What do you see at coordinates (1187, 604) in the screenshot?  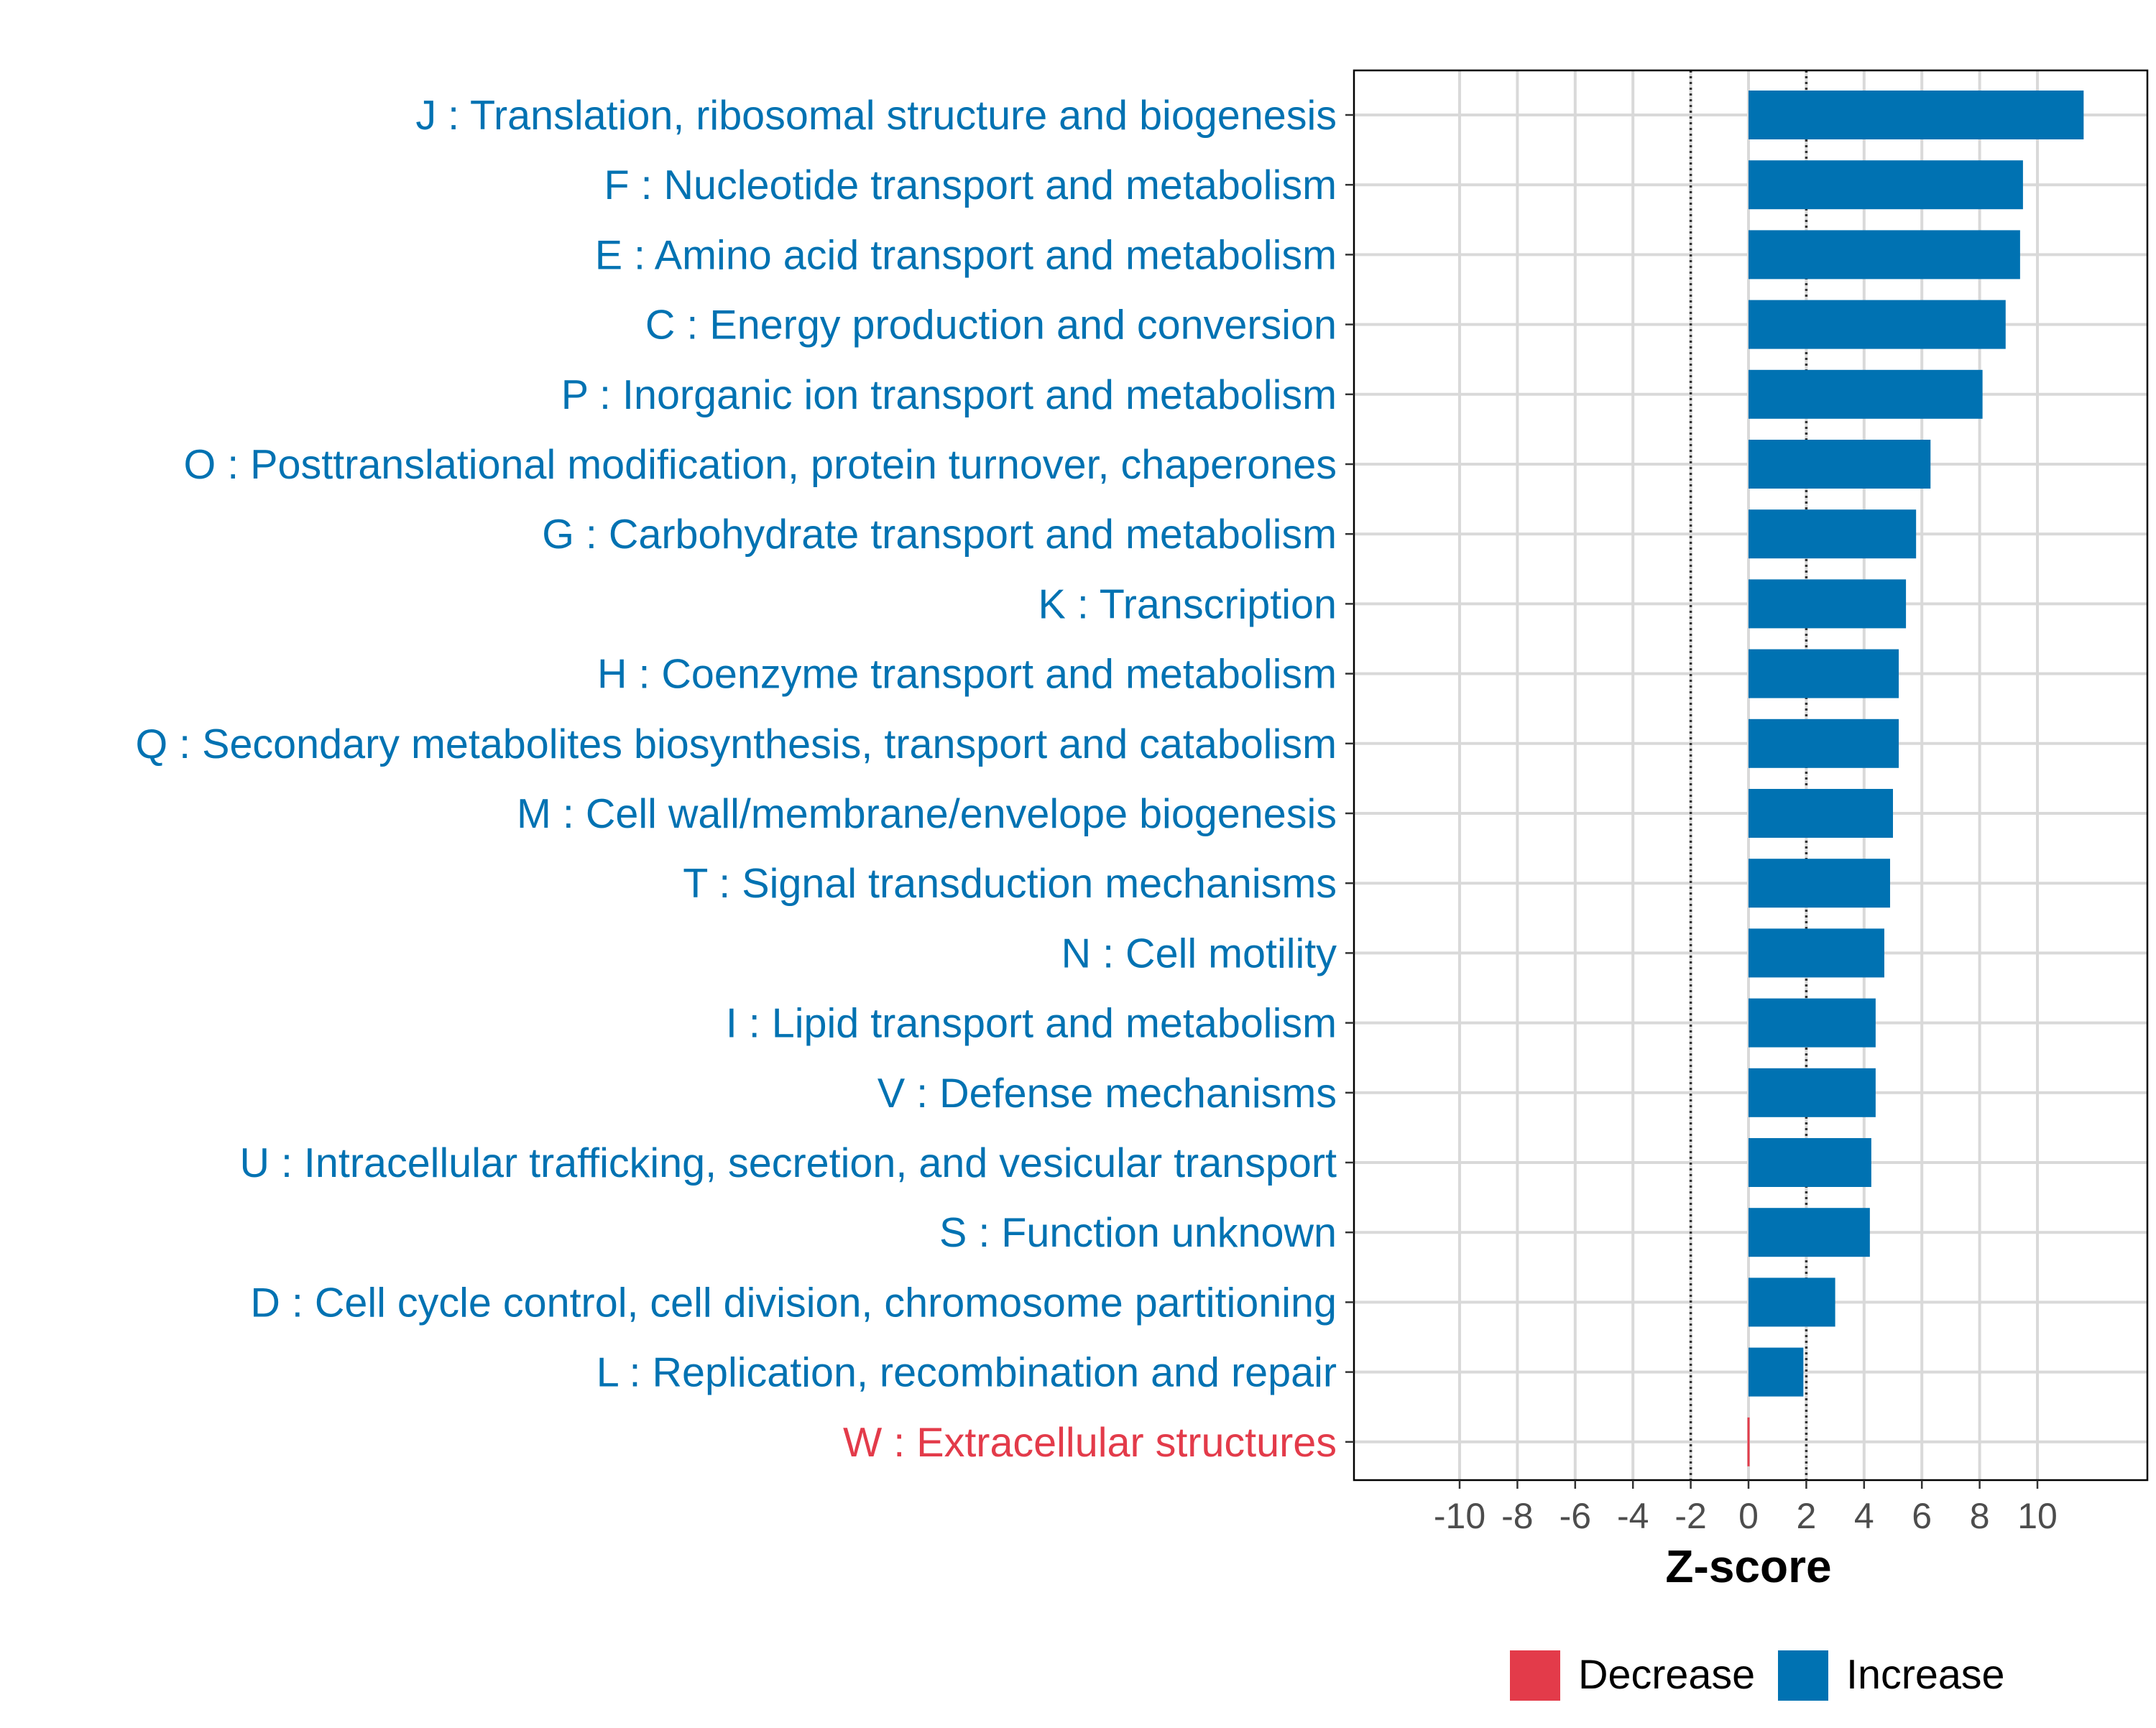 I see `y-tick-label: K : Transcription` at bounding box center [1187, 604].